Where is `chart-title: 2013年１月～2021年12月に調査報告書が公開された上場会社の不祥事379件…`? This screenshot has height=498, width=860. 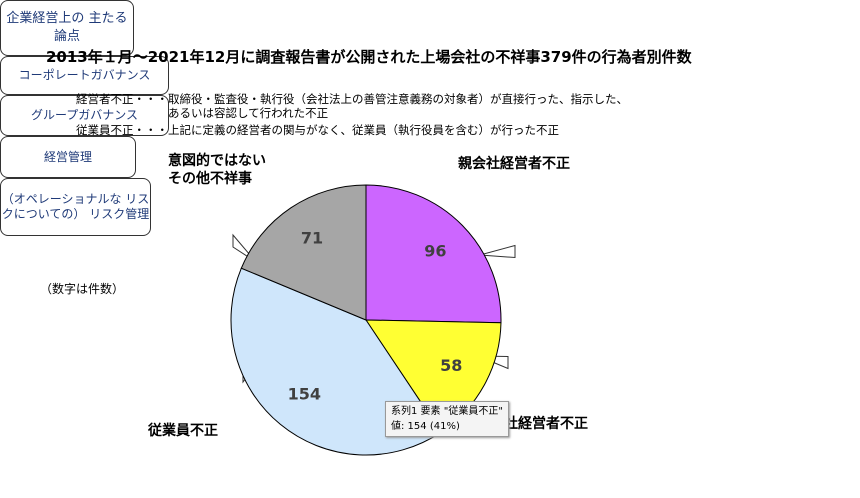 chart-title: 2013年１月～2021年12月に調査報告書が公開された上場会社の不祥事379件… is located at coordinates (369, 57).